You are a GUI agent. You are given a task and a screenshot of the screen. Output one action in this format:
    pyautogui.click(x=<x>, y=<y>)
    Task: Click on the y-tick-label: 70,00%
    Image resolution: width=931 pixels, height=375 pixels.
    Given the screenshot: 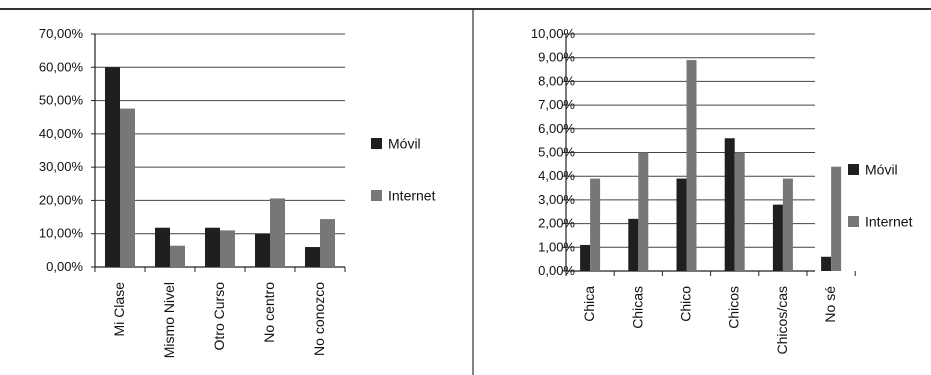 What is the action you would take?
    pyautogui.click(x=61, y=33)
    